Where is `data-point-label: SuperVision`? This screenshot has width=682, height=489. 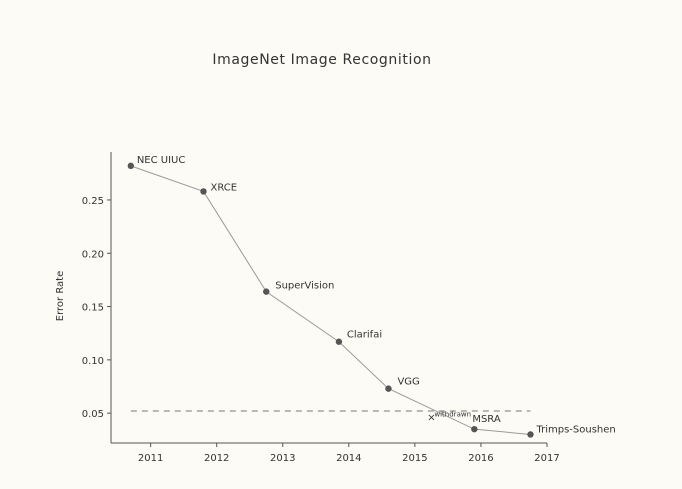
data-point-label: SuperVision is located at coordinates (304, 286).